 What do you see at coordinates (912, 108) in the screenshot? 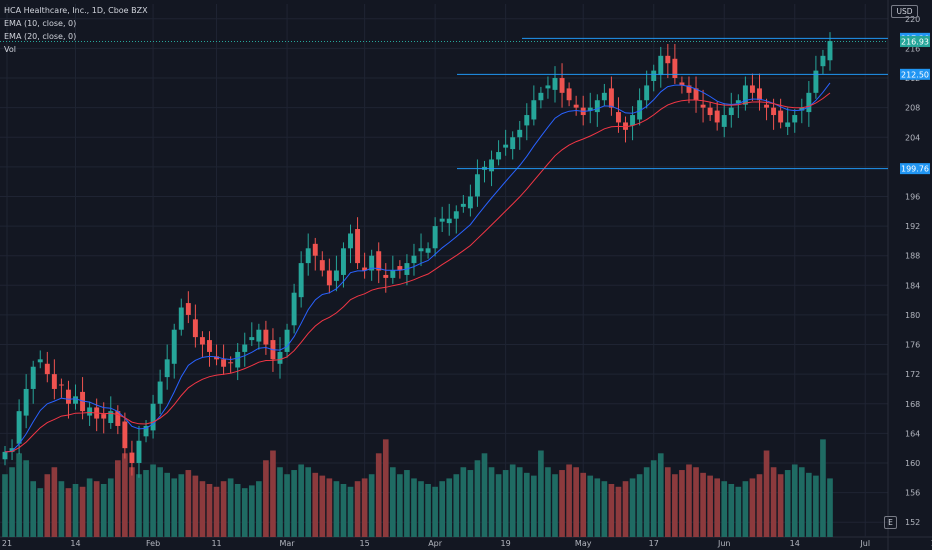
I see `y-tick-label: 208` at bounding box center [912, 108].